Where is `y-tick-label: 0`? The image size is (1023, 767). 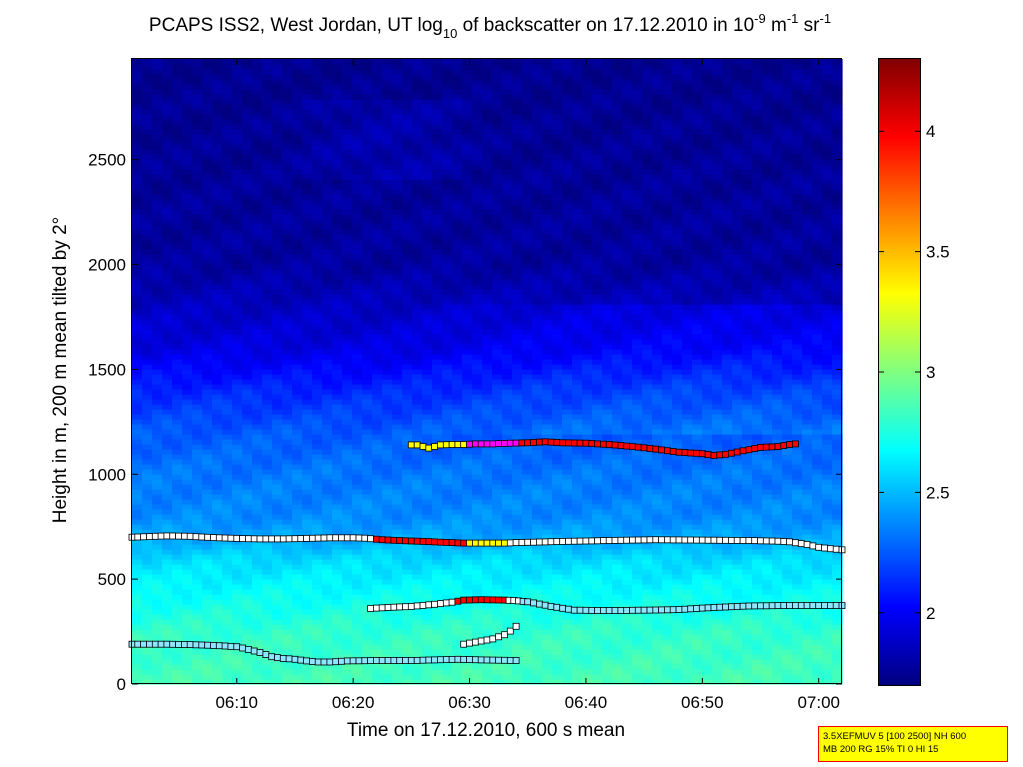
y-tick-label: 0 is located at coordinates (121, 684).